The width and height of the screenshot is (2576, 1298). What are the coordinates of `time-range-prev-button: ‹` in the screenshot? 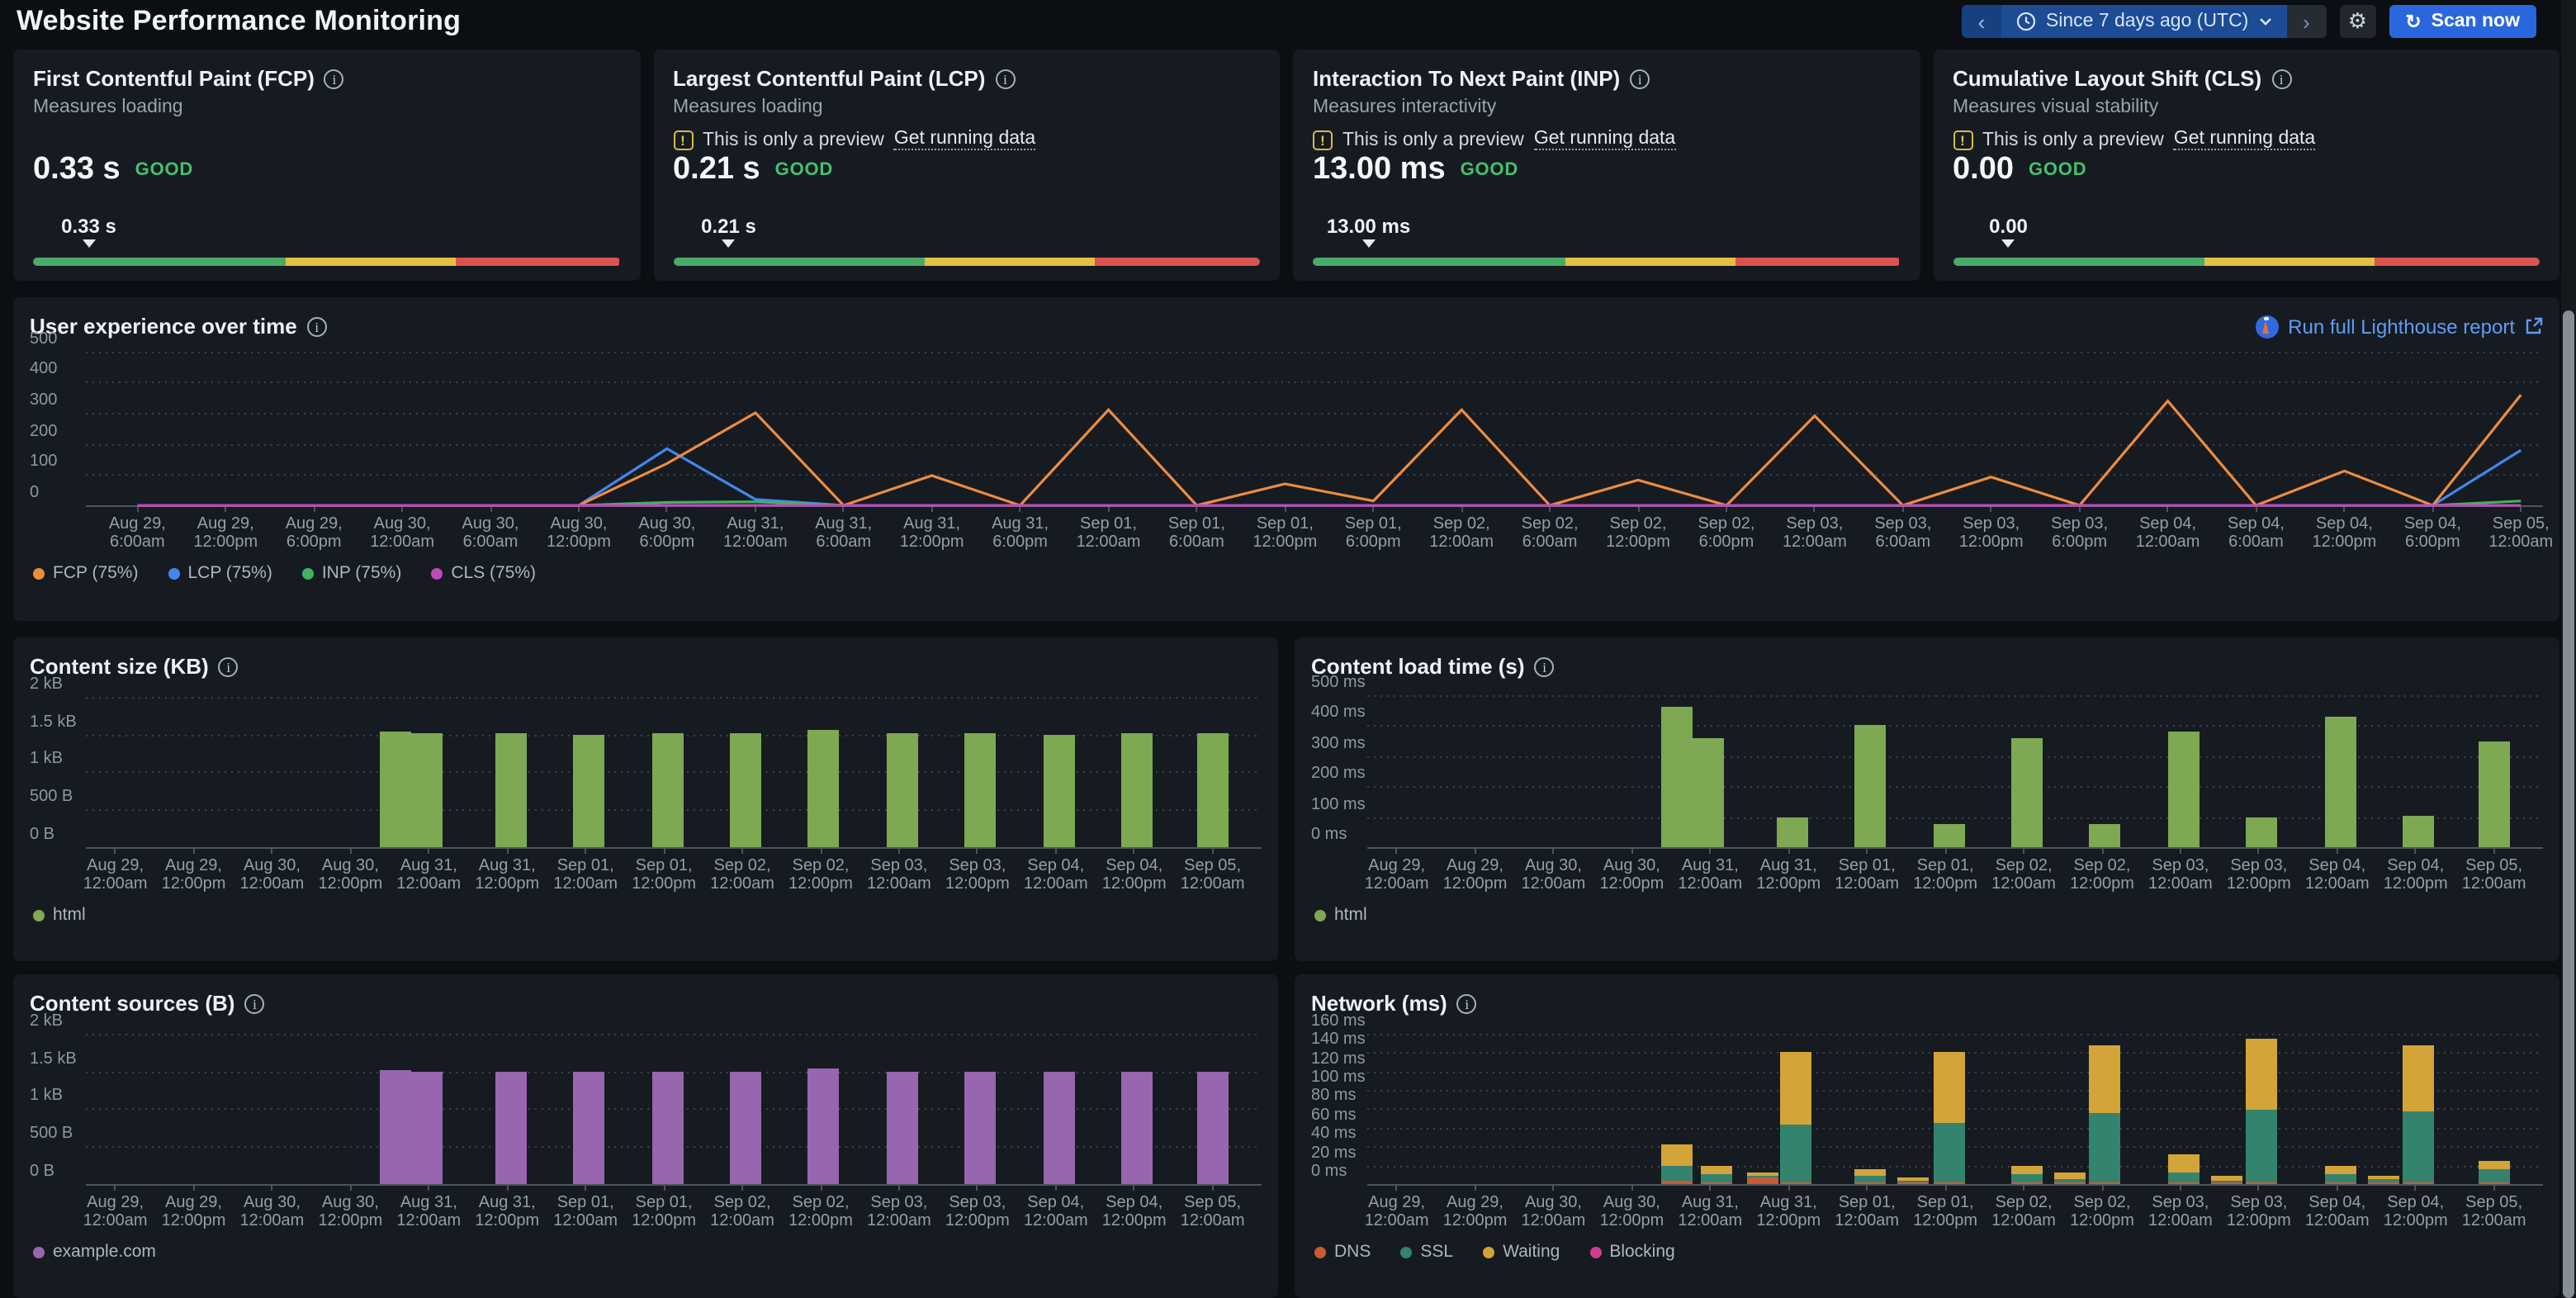 It's located at (1981, 22).